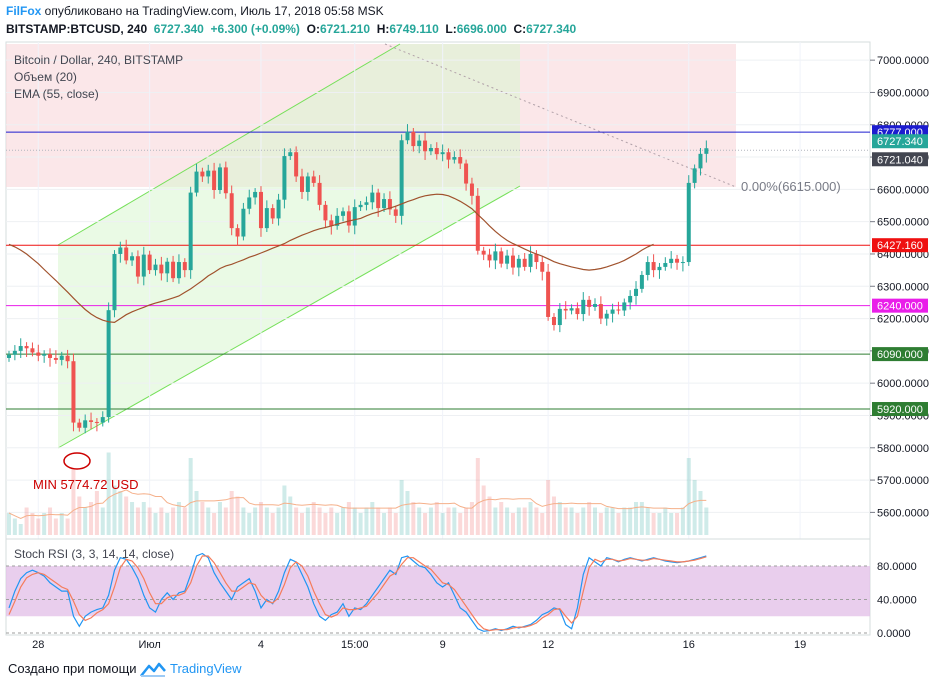 This screenshot has height=688, width=941. I want to click on x-tick-label: 9, so click(443, 645).